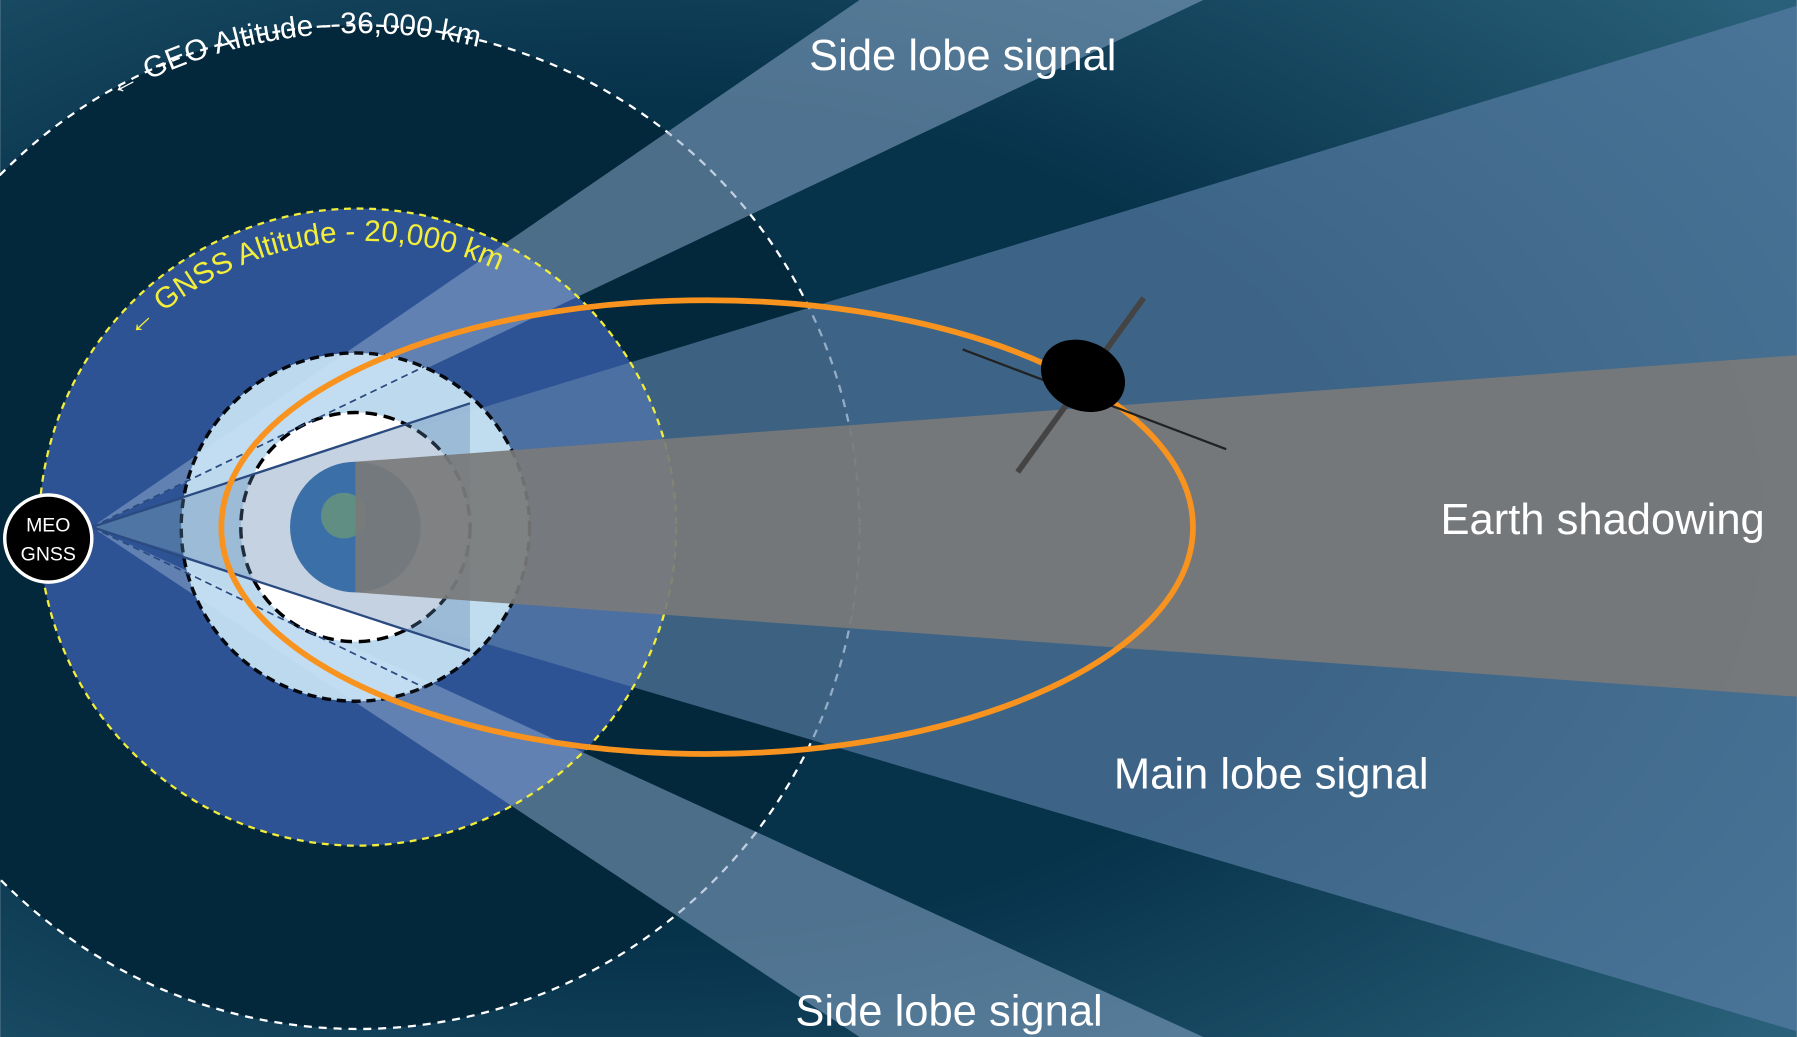  Describe the element at coordinates (48, 554) in the screenshot. I see `gnss-label: GNSS` at that location.